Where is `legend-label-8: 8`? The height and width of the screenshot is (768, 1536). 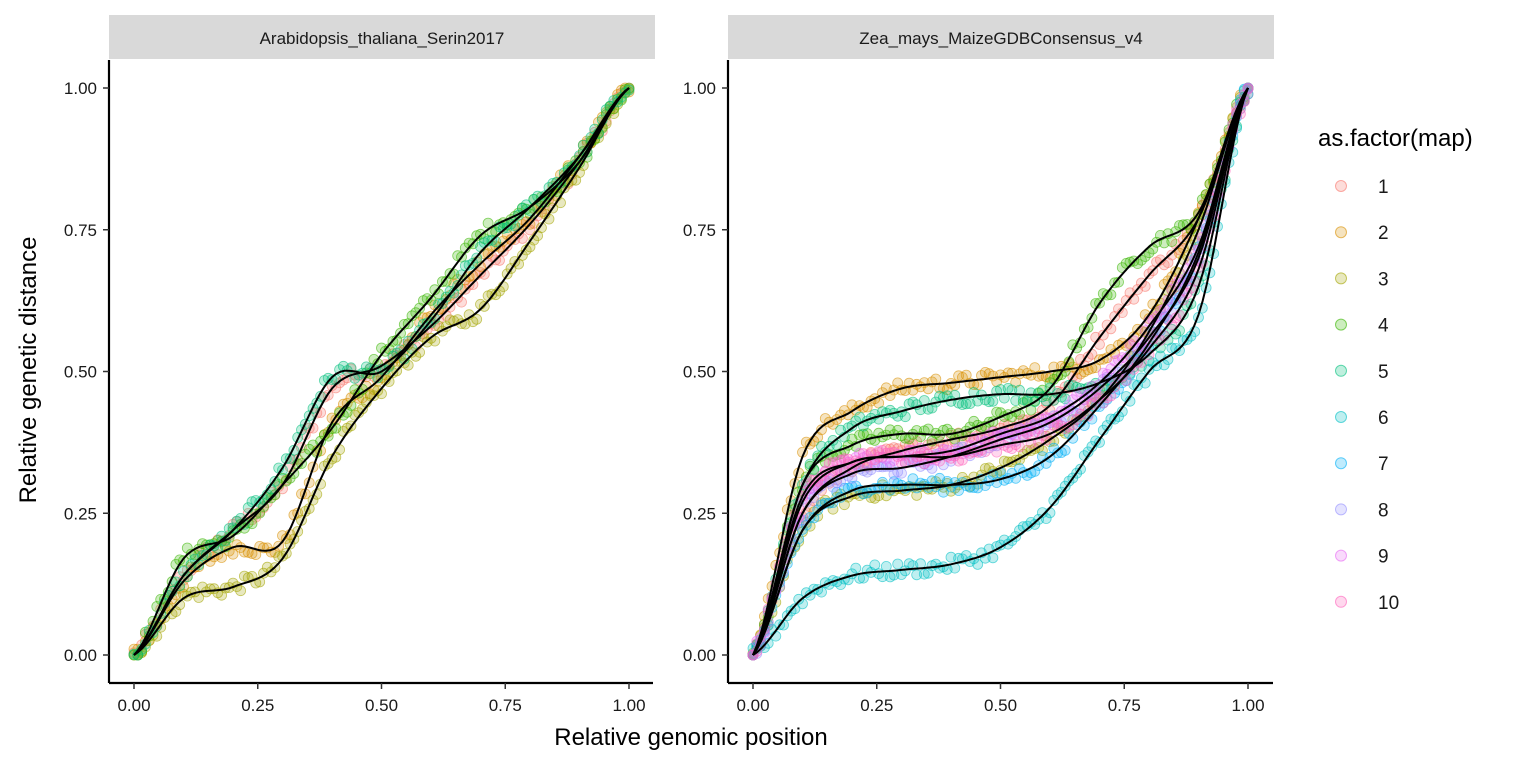
legend-label-8: 8 is located at coordinates (1383, 510).